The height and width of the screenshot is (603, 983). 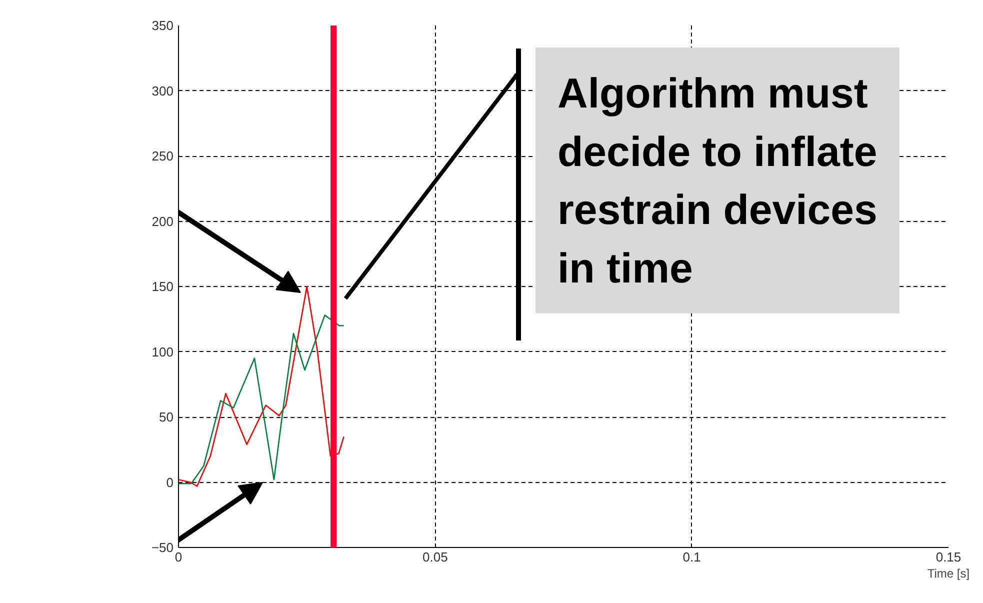 I want to click on x-tick-label: 0.15, so click(x=949, y=557).